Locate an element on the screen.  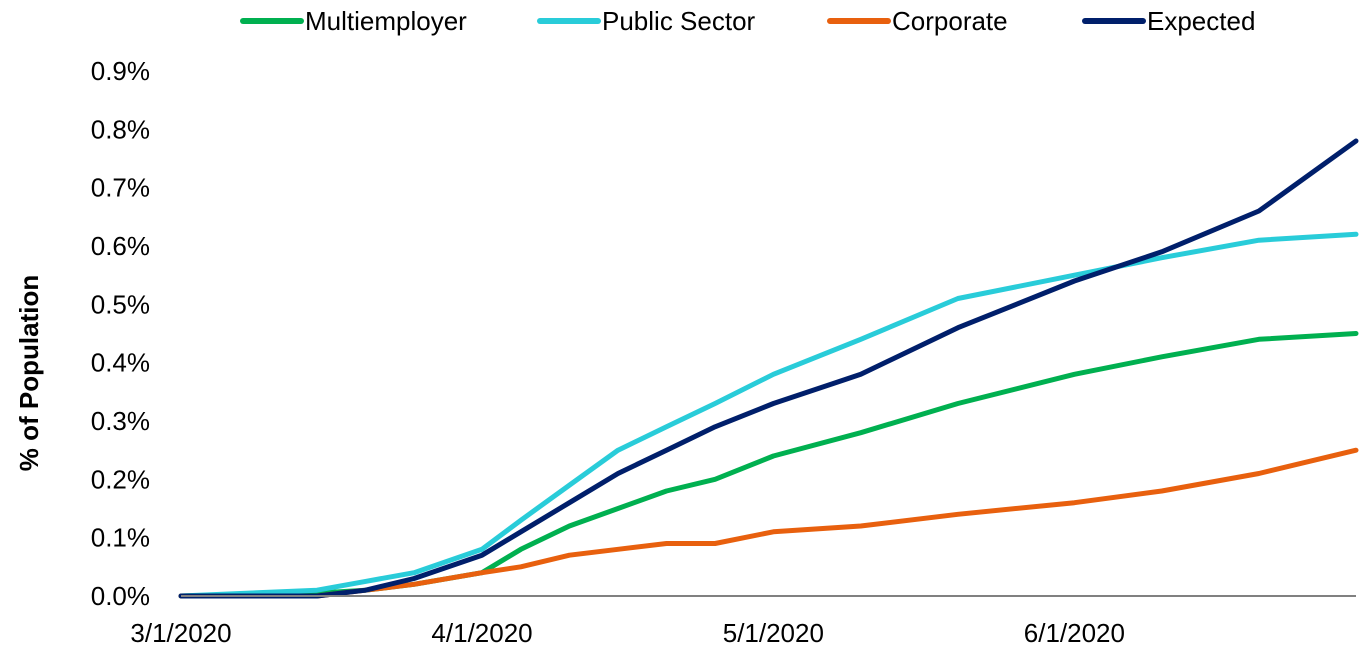
y-tick-label: 0.9% is located at coordinates (120, 71).